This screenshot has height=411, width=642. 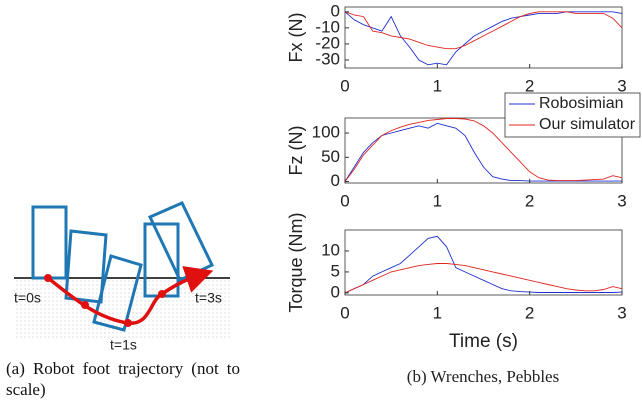 I want to click on y-axis-label: Fx (N), so click(x=296, y=38).